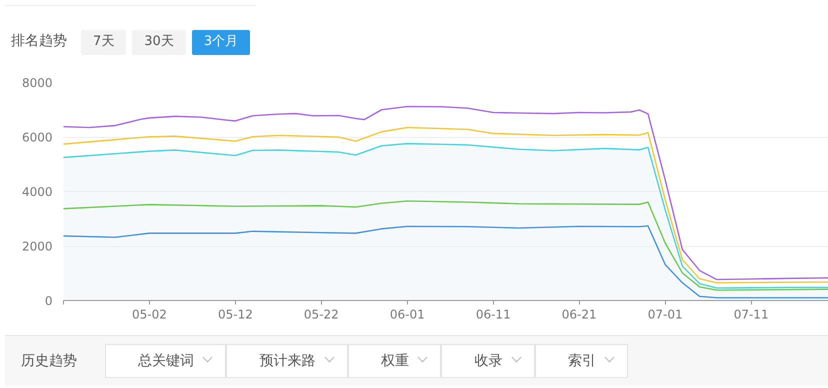 This screenshot has width=828, height=388. What do you see at coordinates (395, 361) in the screenshot?
I see `text: 权重` at bounding box center [395, 361].